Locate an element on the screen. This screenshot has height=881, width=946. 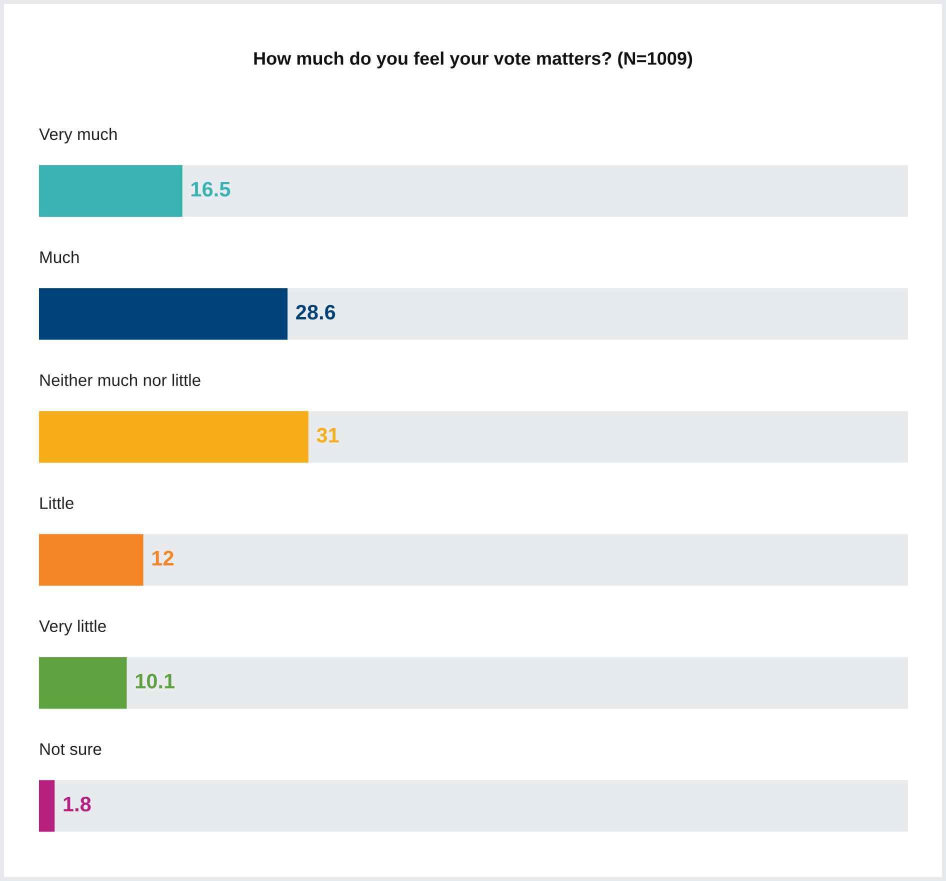
y-tick-label: Not sure is located at coordinates (71, 749).